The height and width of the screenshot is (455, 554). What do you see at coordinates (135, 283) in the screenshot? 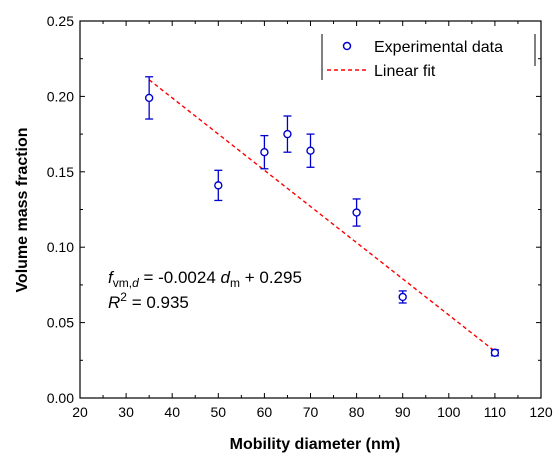
I see `eq-sub-italic: d` at bounding box center [135, 283].